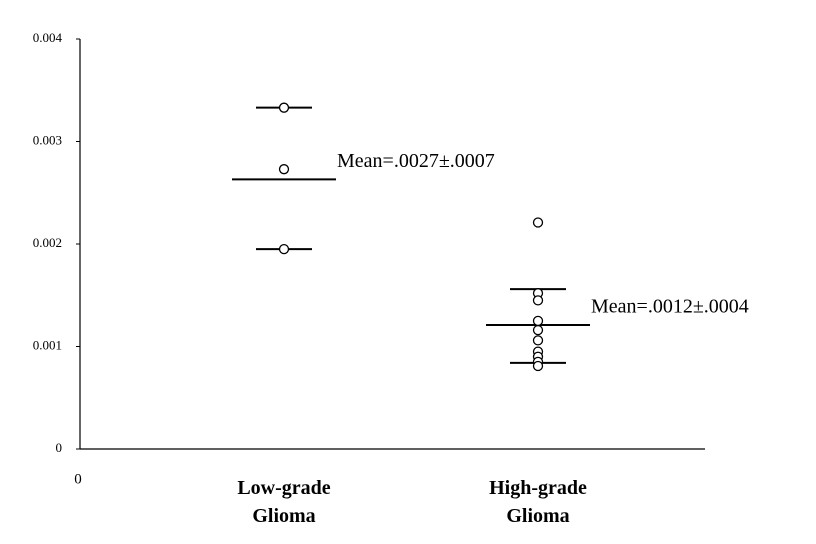 This screenshot has width=816, height=544. Describe the element at coordinates (59, 447) in the screenshot. I see `y-tick-label: 0` at that location.